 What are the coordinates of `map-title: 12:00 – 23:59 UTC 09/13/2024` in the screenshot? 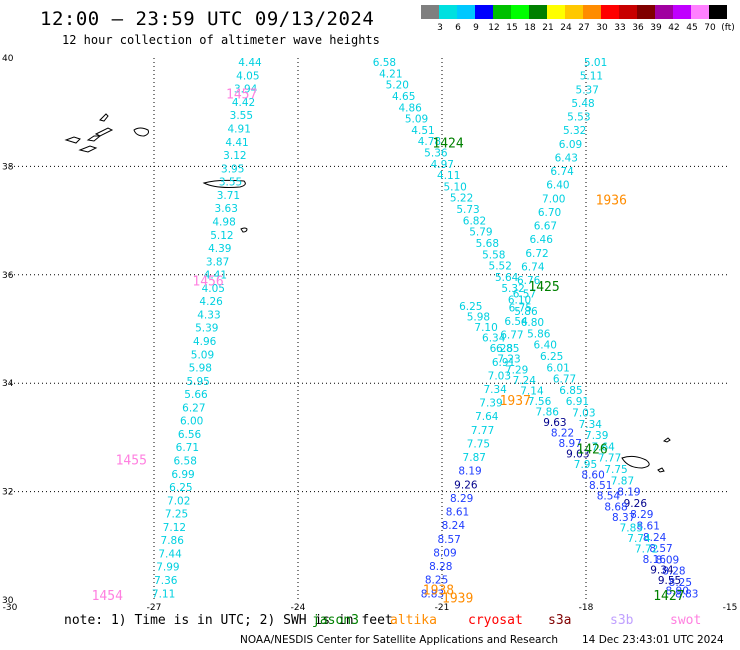 It's located at (207, 19).